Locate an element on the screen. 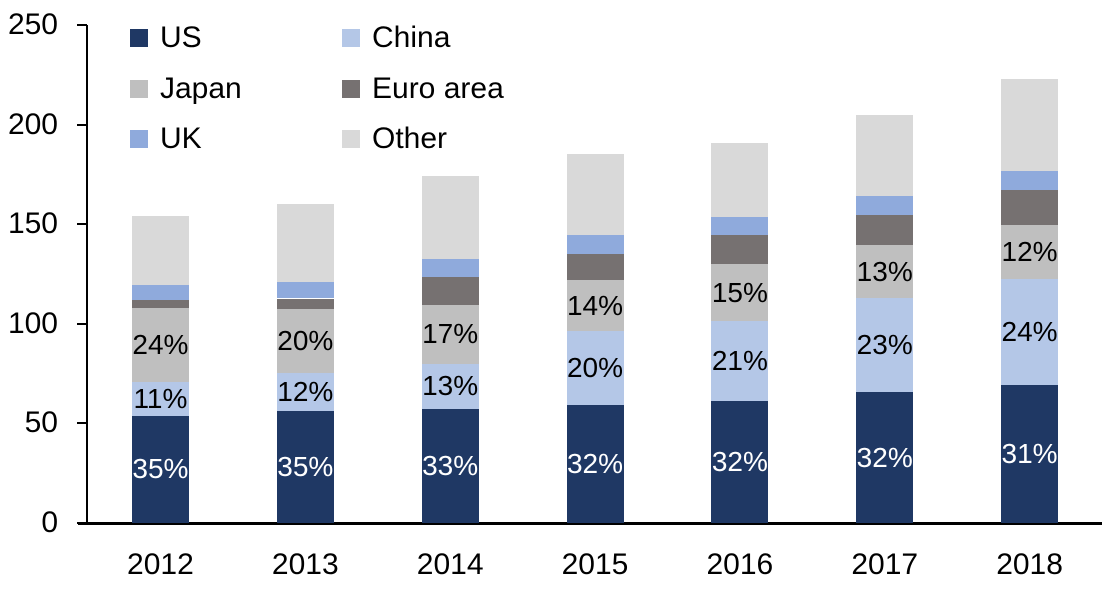 Image resolution: width=1102 pixels, height=598 pixels. x-axis-label-2017: 2017 is located at coordinates (885, 564).